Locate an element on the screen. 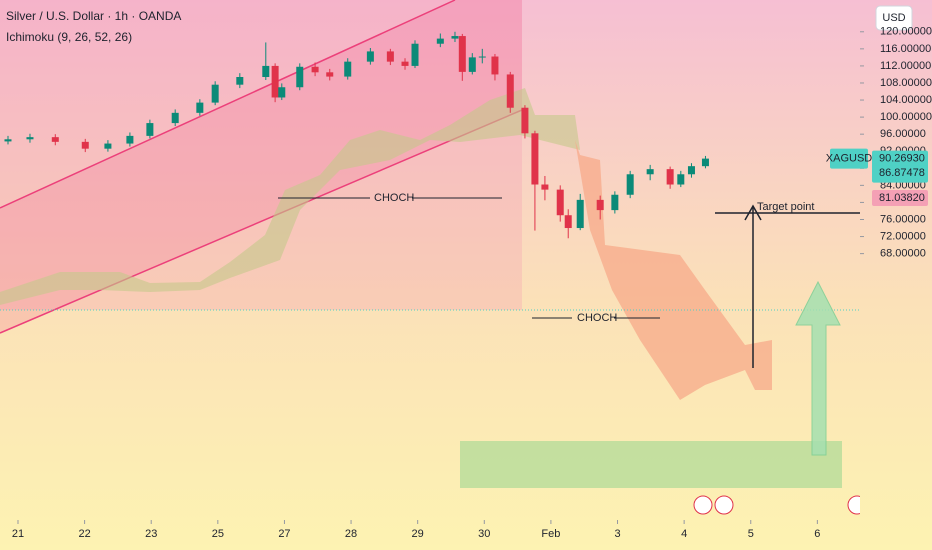  price-tag-label: 90.26930 is located at coordinates (902, 159).